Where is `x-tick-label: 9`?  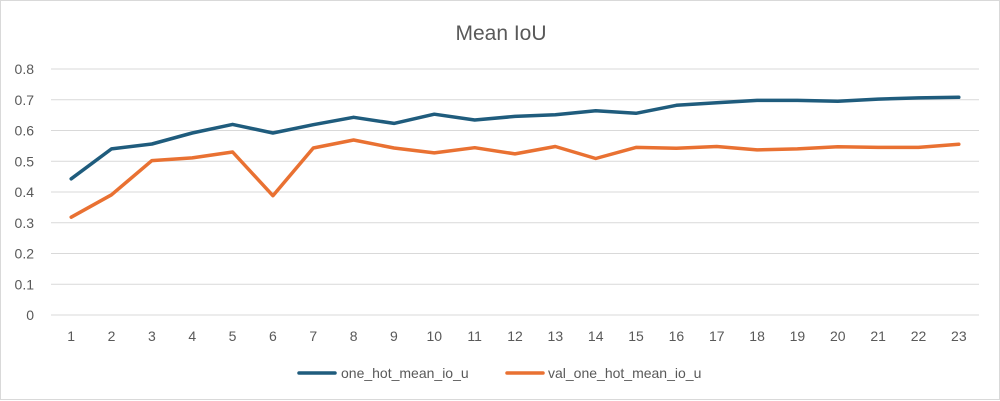
x-tick-label: 9 is located at coordinates (394, 336).